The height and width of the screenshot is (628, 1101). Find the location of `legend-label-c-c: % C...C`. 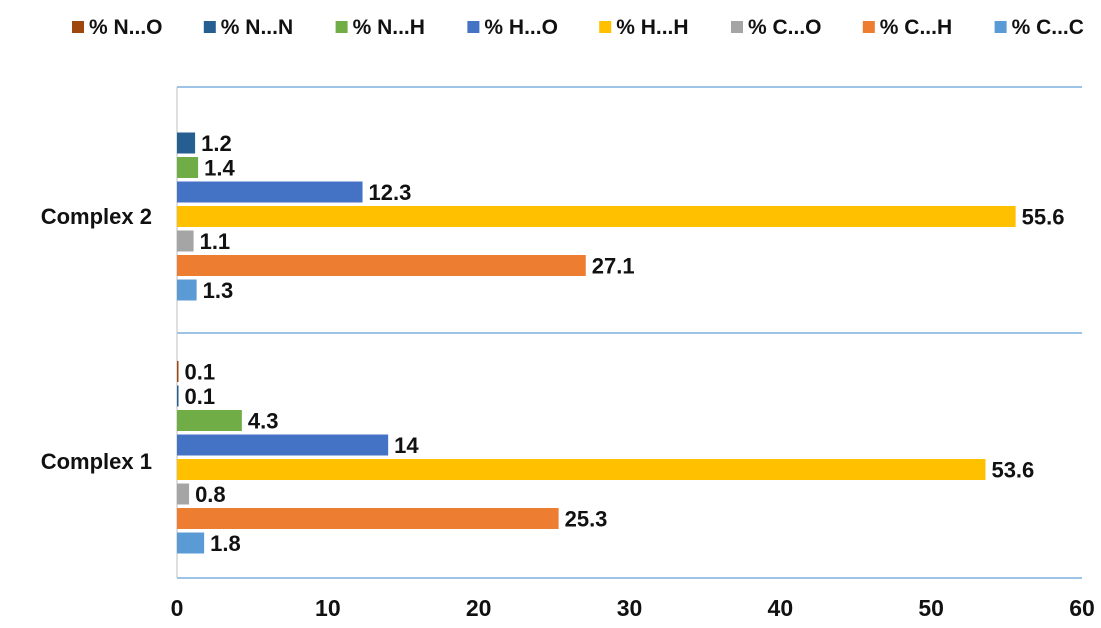

legend-label-c-c: % C...C is located at coordinates (1048, 27).